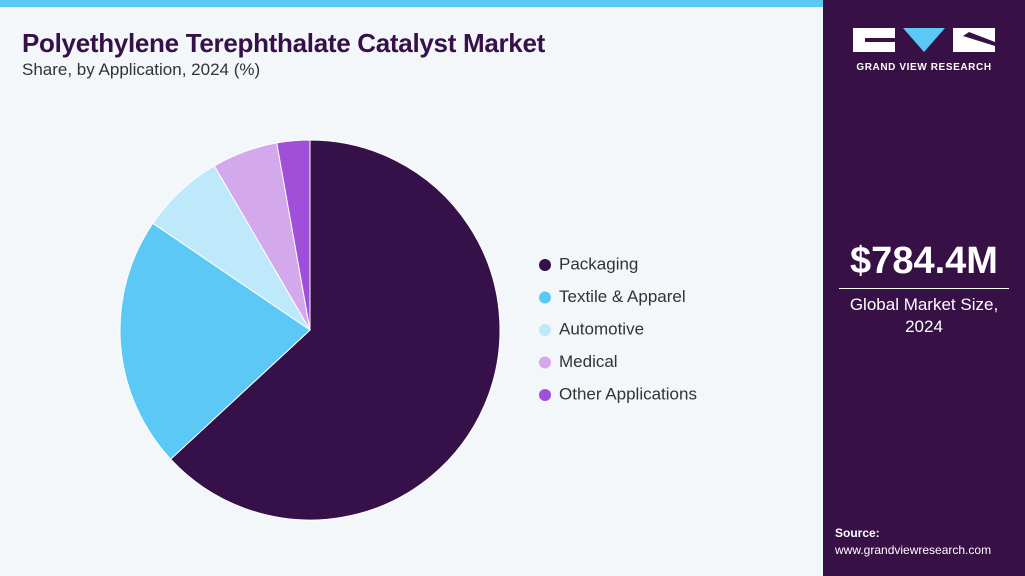 This screenshot has height=576, width=1025. Describe the element at coordinates (411, 3) in the screenshot. I see `accent-bar` at that location.